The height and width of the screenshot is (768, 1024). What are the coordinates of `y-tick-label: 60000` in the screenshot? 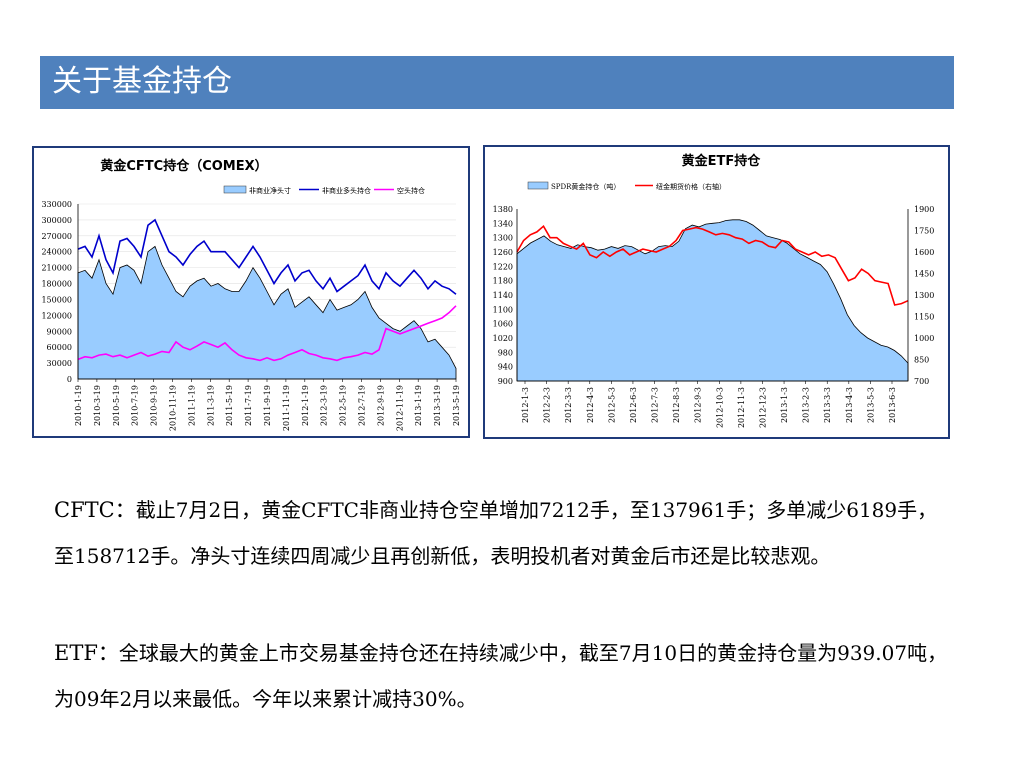 It's located at (59, 347).